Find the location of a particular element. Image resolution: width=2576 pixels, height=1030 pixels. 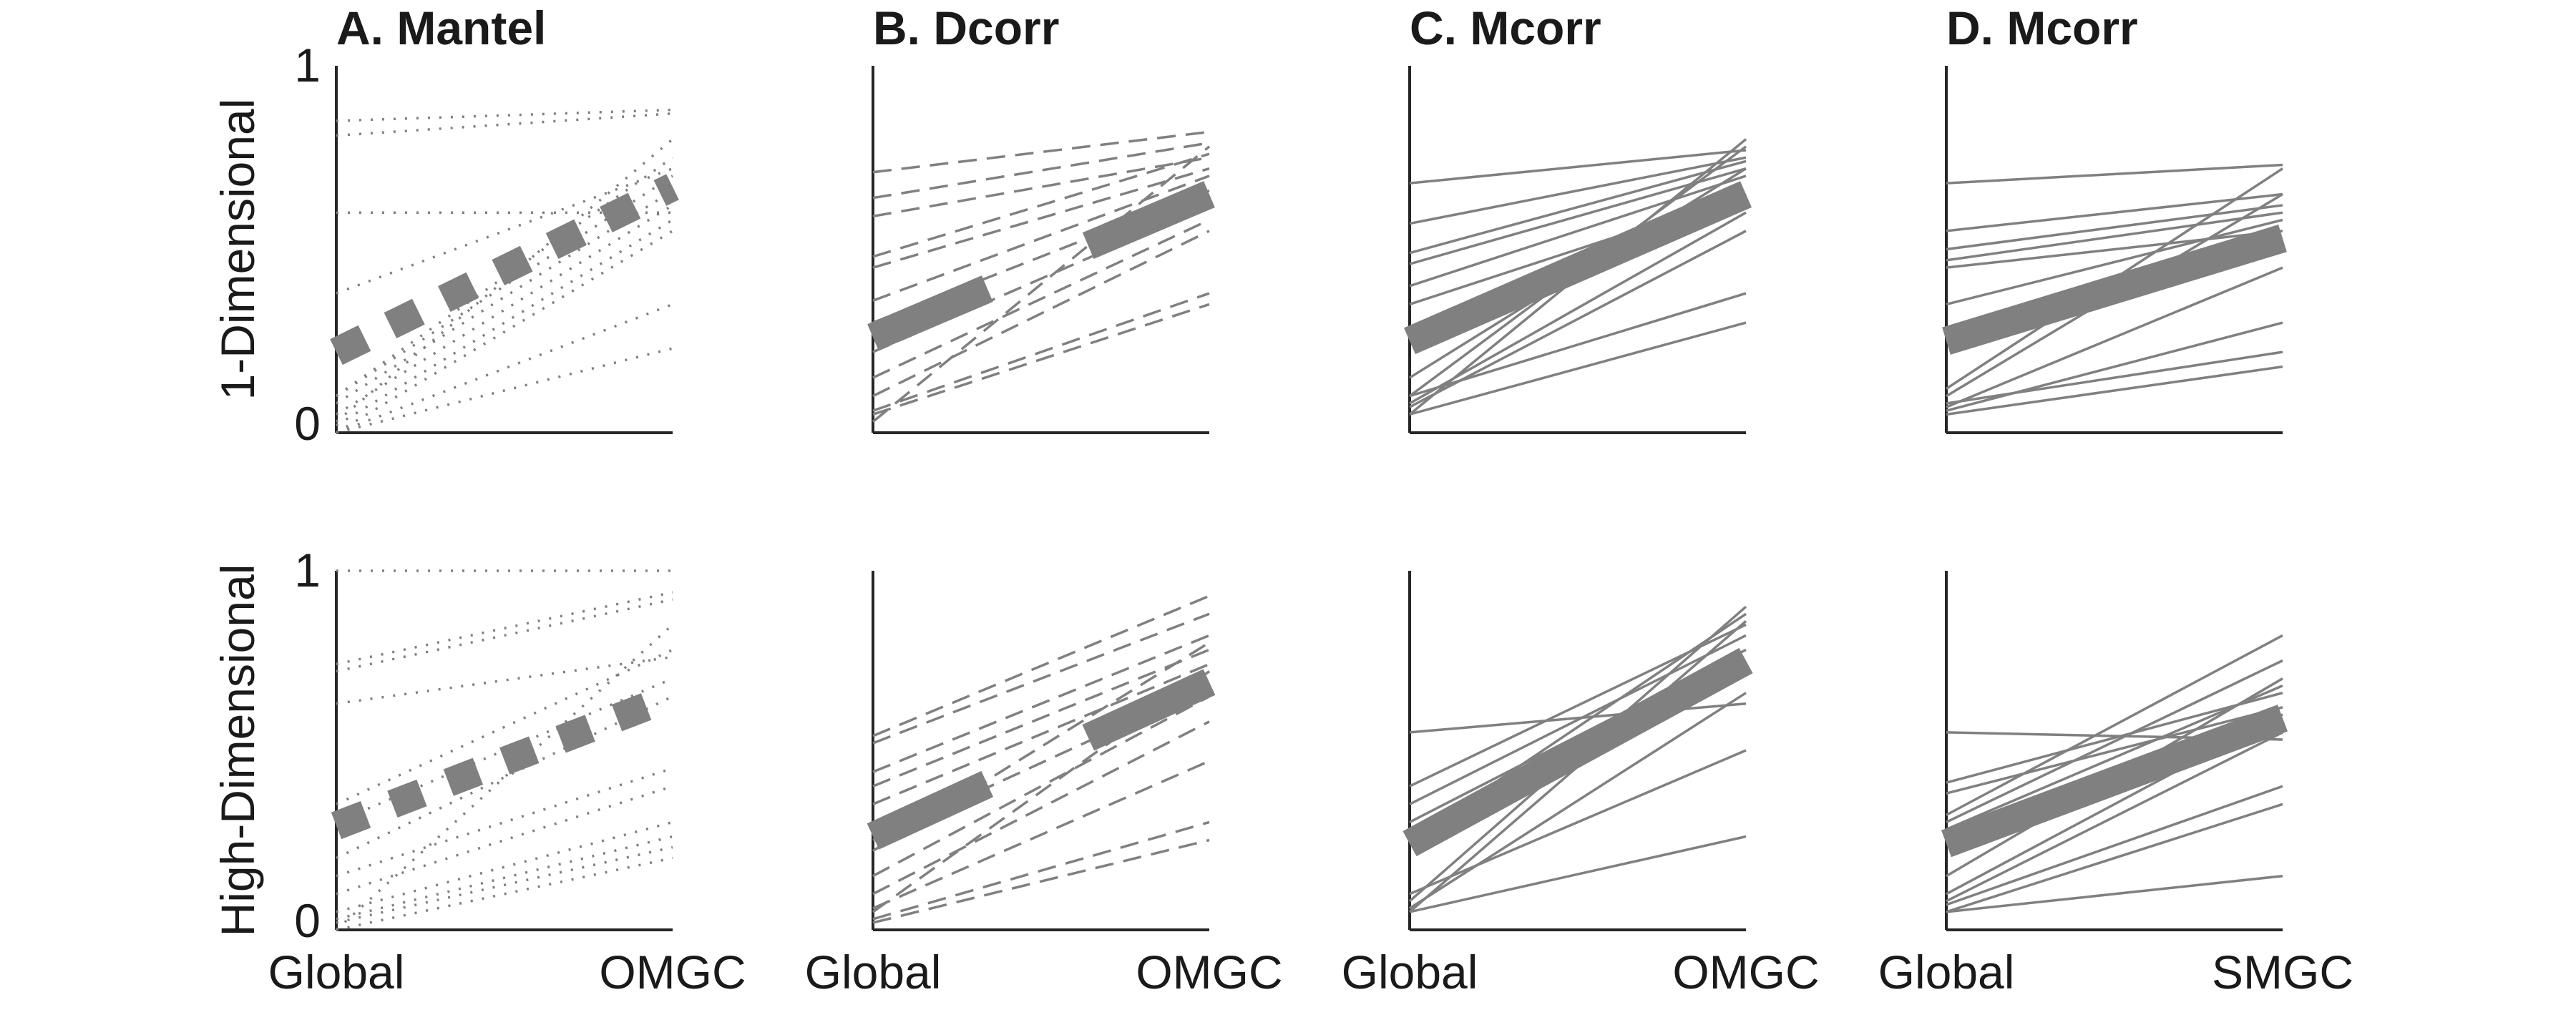

panel-title: B. Dcorr is located at coordinates (966, 27).